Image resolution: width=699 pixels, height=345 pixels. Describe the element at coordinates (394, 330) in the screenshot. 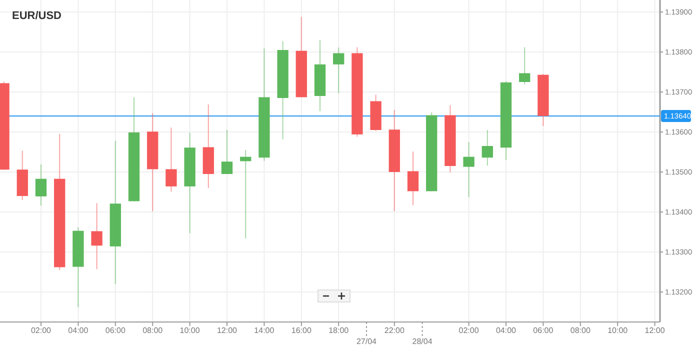

I see `x-tick-label: 22:00` at that location.